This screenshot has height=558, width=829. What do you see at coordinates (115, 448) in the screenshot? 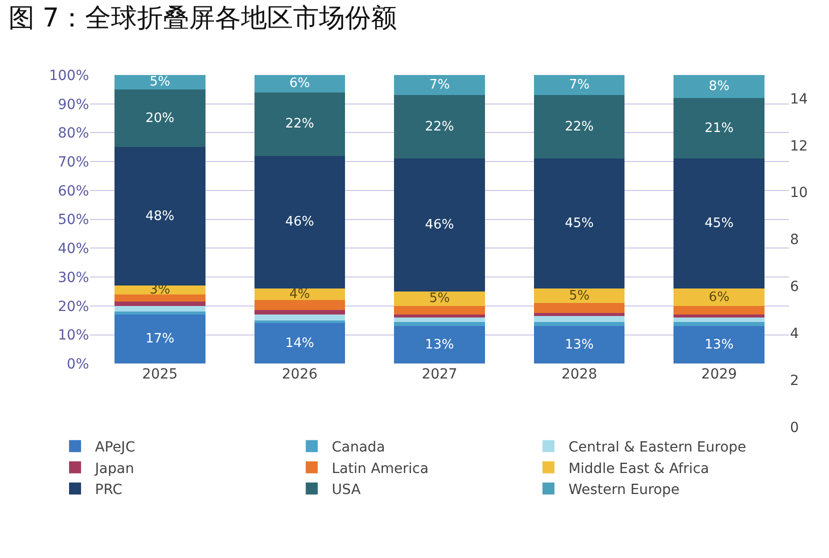
I see `legend-label: APeJC` at bounding box center [115, 448].